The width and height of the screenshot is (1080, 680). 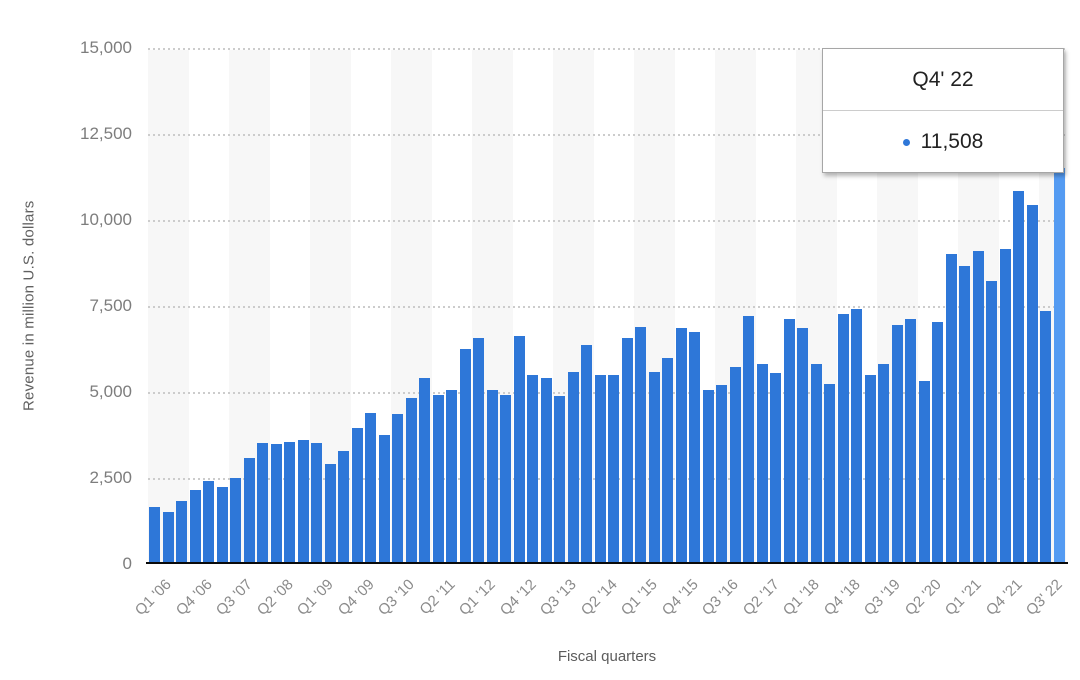 I want to click on bar-Q409, so click(x=357, y=496).